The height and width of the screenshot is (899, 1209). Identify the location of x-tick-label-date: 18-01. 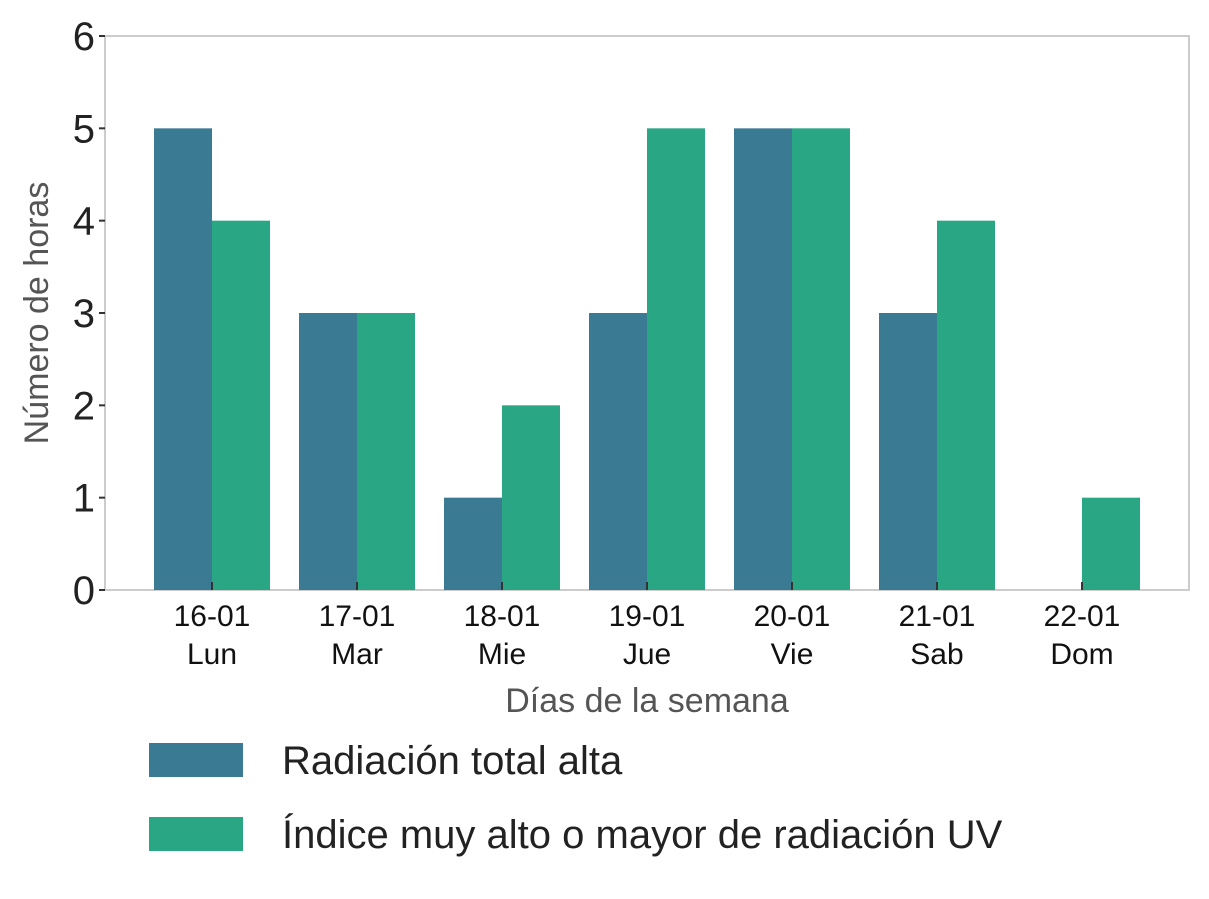
(502, 616).